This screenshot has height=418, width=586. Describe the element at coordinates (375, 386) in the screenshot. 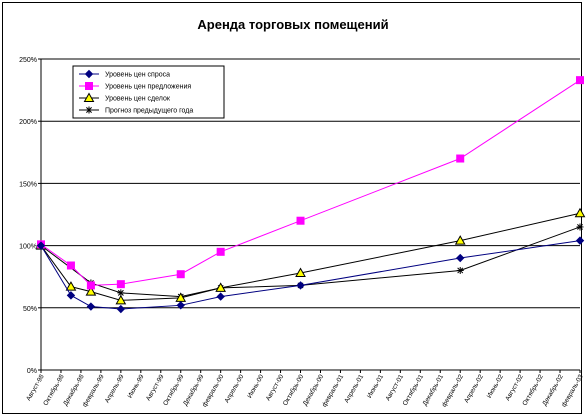

I see `x-tick-label: Июнь-01` at that location.